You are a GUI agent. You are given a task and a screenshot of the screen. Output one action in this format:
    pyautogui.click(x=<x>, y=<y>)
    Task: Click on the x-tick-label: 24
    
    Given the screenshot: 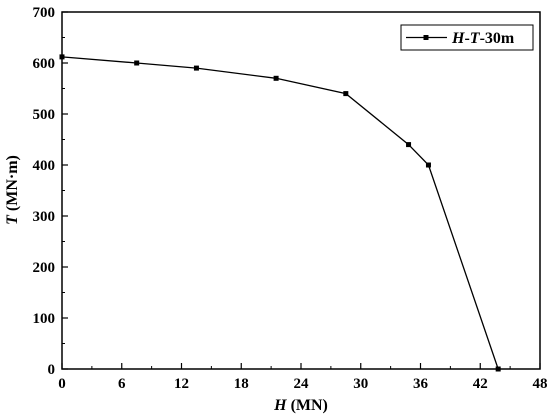 What is the action you would take?
    pyautogui.click(x=302, y=384)
    